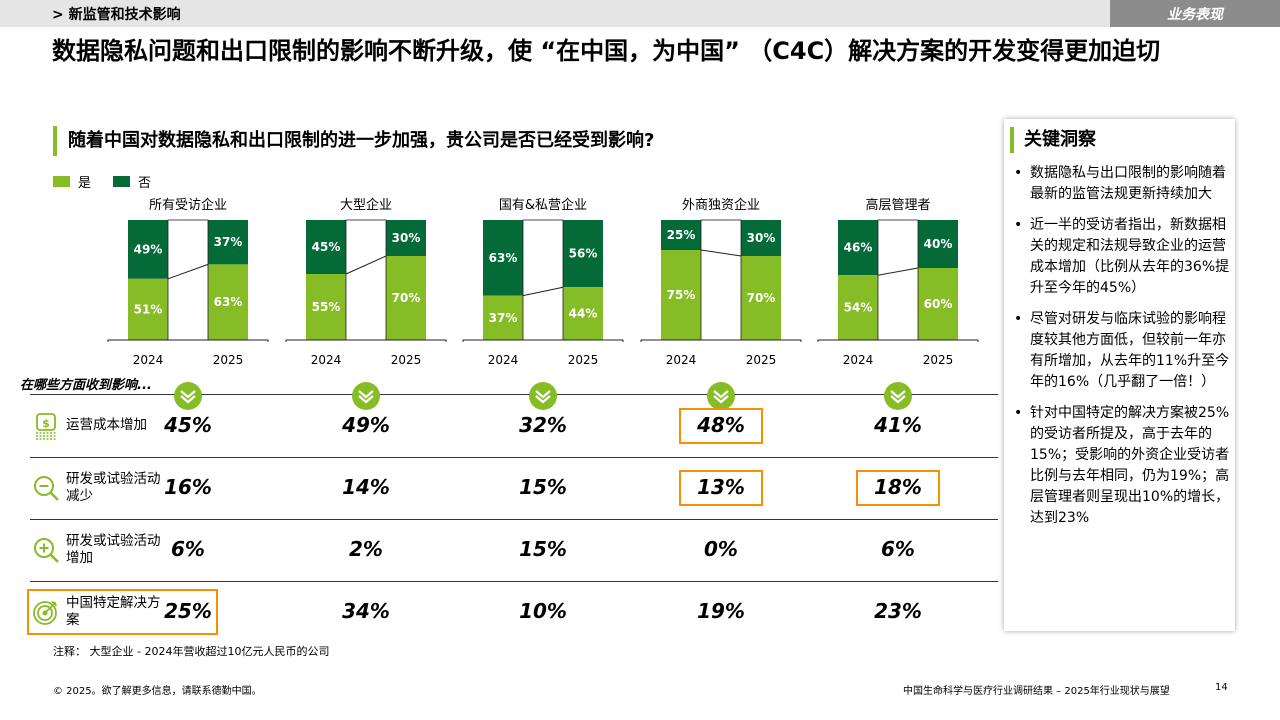 This screenshot has width=1280, height=720. What do you see at coordinates (366, 487) in the screenshot?
I see `impact-value: 14%` at bounding box center [366, 487].